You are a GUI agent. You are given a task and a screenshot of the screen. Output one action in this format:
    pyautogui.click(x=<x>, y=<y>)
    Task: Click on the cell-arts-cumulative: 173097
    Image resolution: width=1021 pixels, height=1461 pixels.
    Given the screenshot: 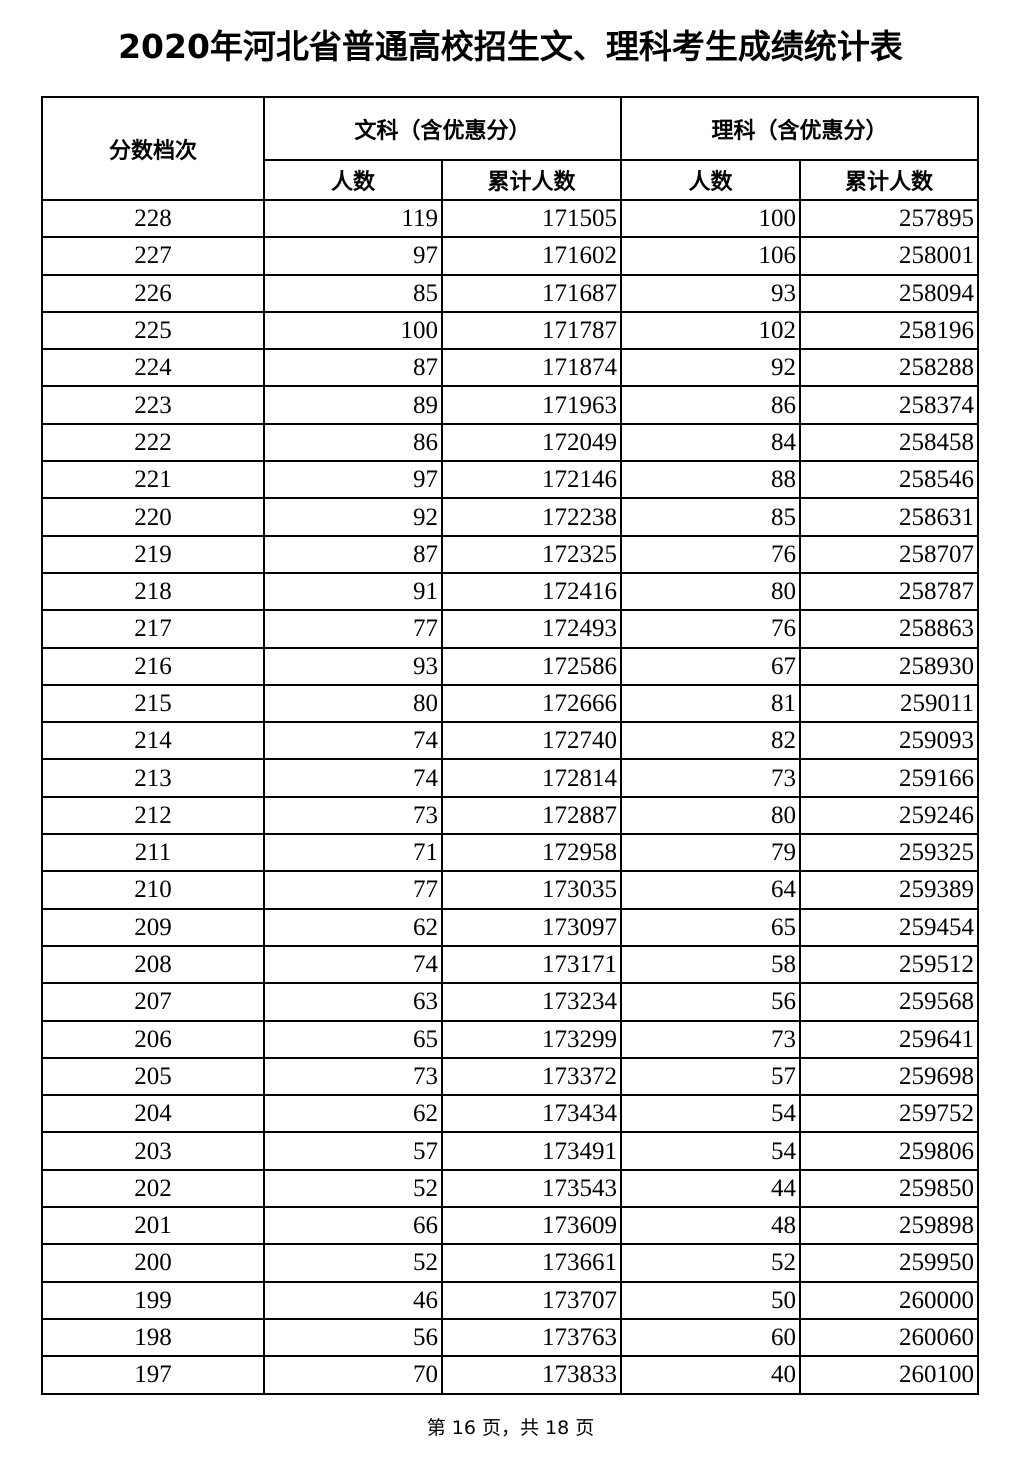 What is the action you would take?
    pyautogui.click(x=531, y=927)
    